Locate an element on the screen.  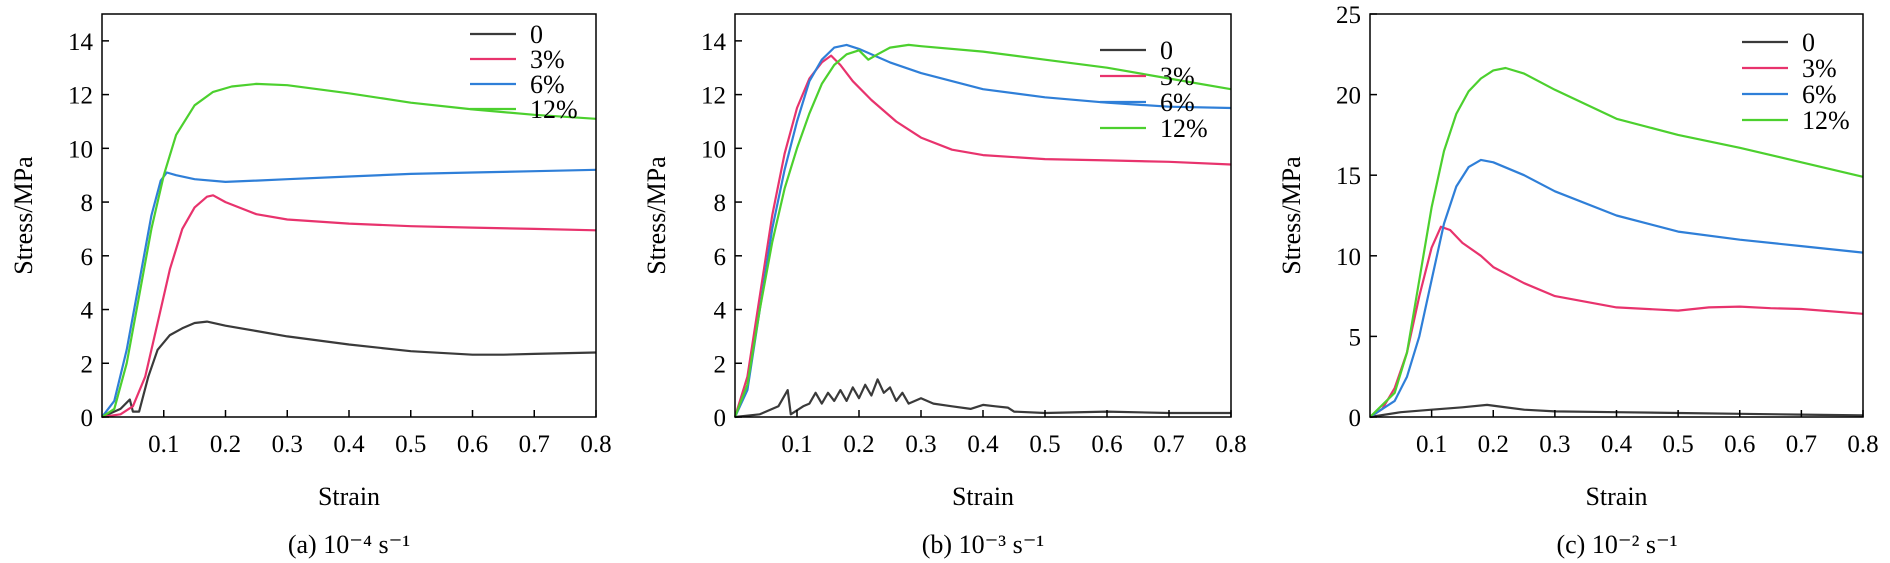
y-tick-label: 20 is located at coordinates (1348, 96).